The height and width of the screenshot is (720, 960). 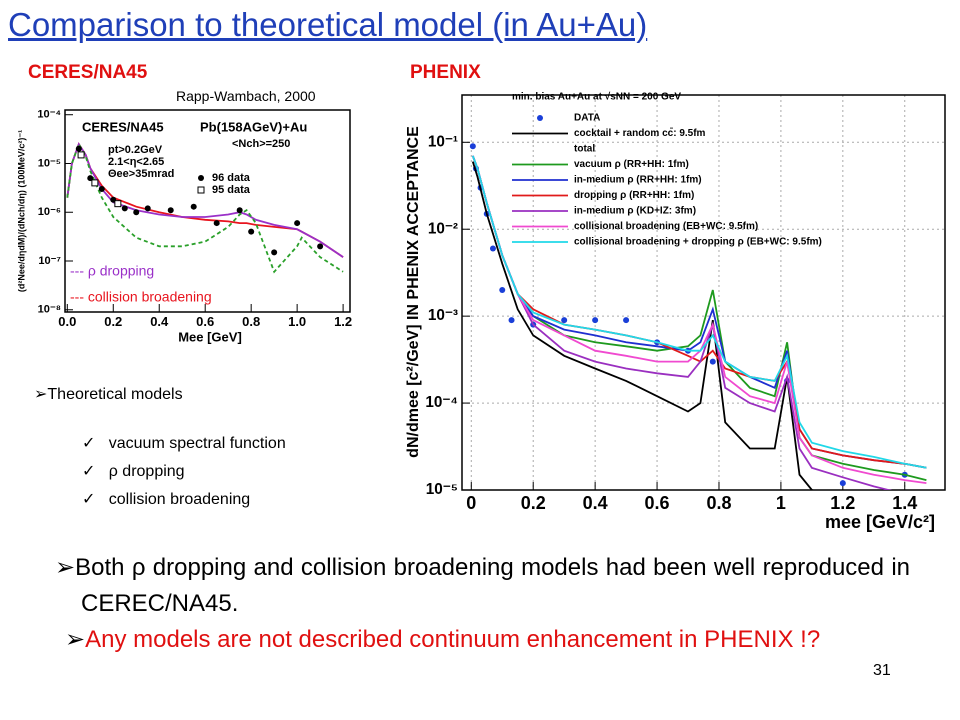 I want to click on series-line, so click(x=205, y=207).